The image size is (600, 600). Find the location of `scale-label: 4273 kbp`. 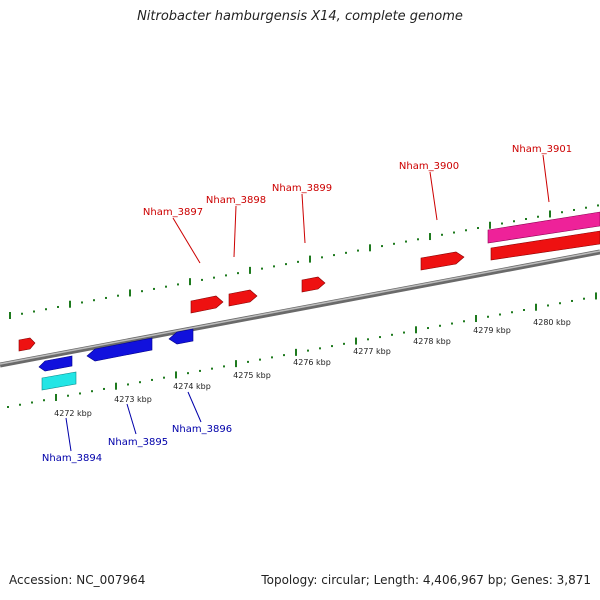

scale-label: 4273 kbp is located at coordinates (133, 399).